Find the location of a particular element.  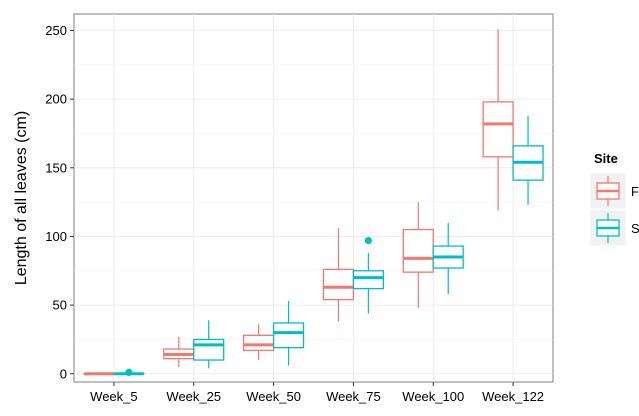

y-tick-label: 0 is located at coordinates (63, 373).